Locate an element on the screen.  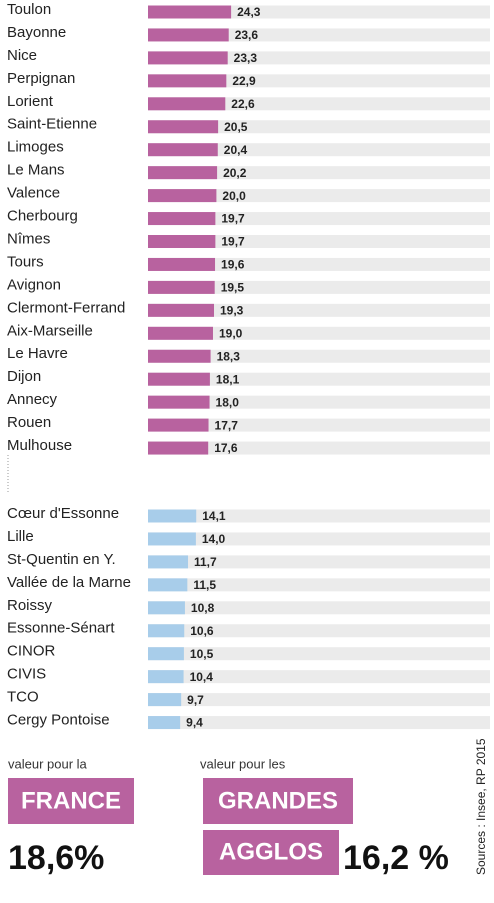
value-label: 23,6 is located at coordinates (247, 35).